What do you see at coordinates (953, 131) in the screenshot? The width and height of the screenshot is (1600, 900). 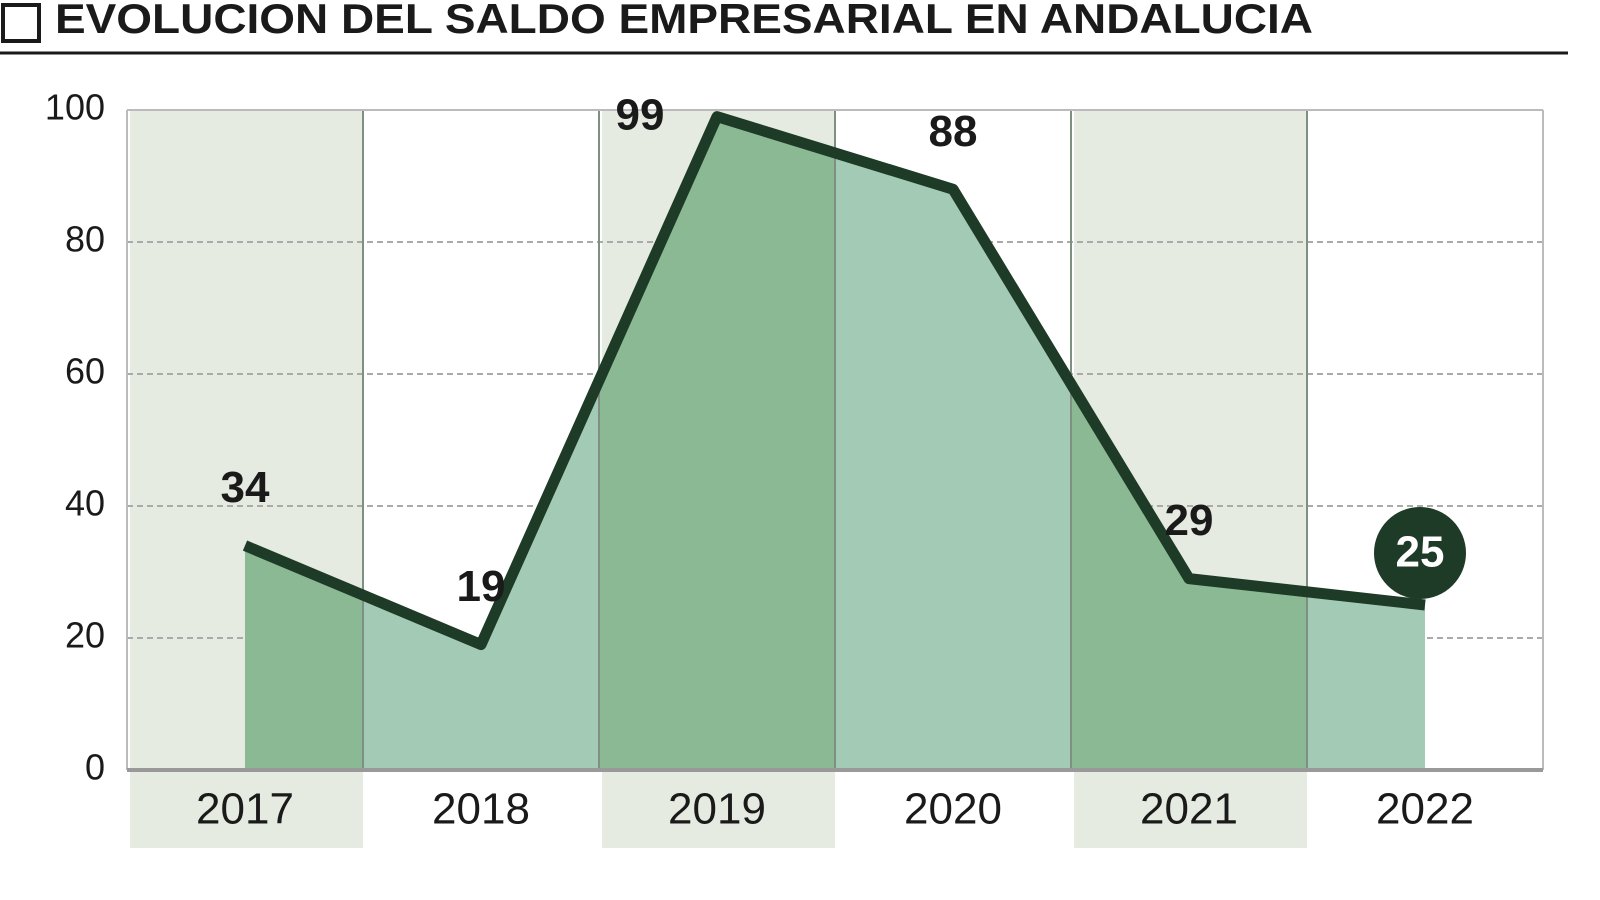 I see `value-label: 88` at bounding box center [953, 131].